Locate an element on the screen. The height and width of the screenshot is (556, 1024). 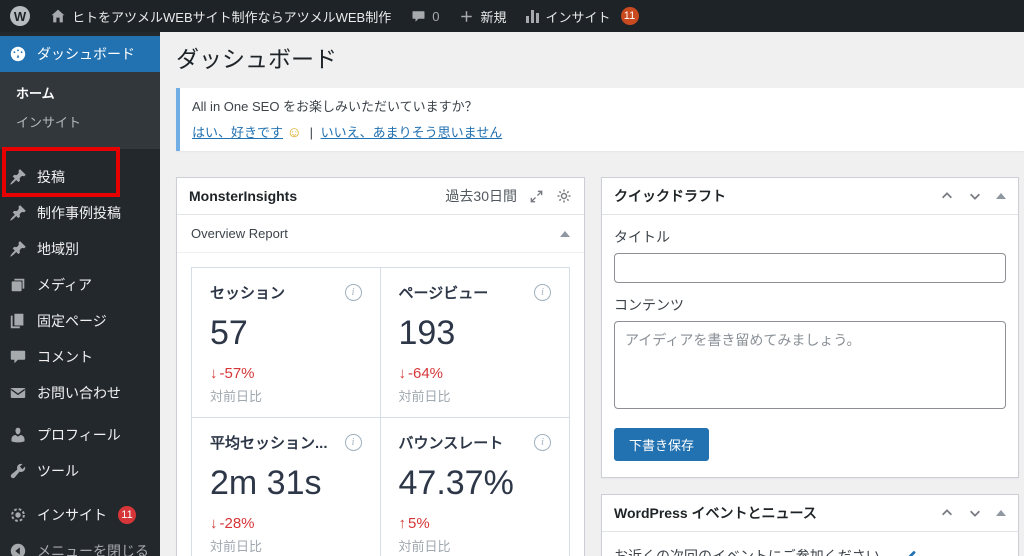
plus-icon is located at coordinates (467, 16).